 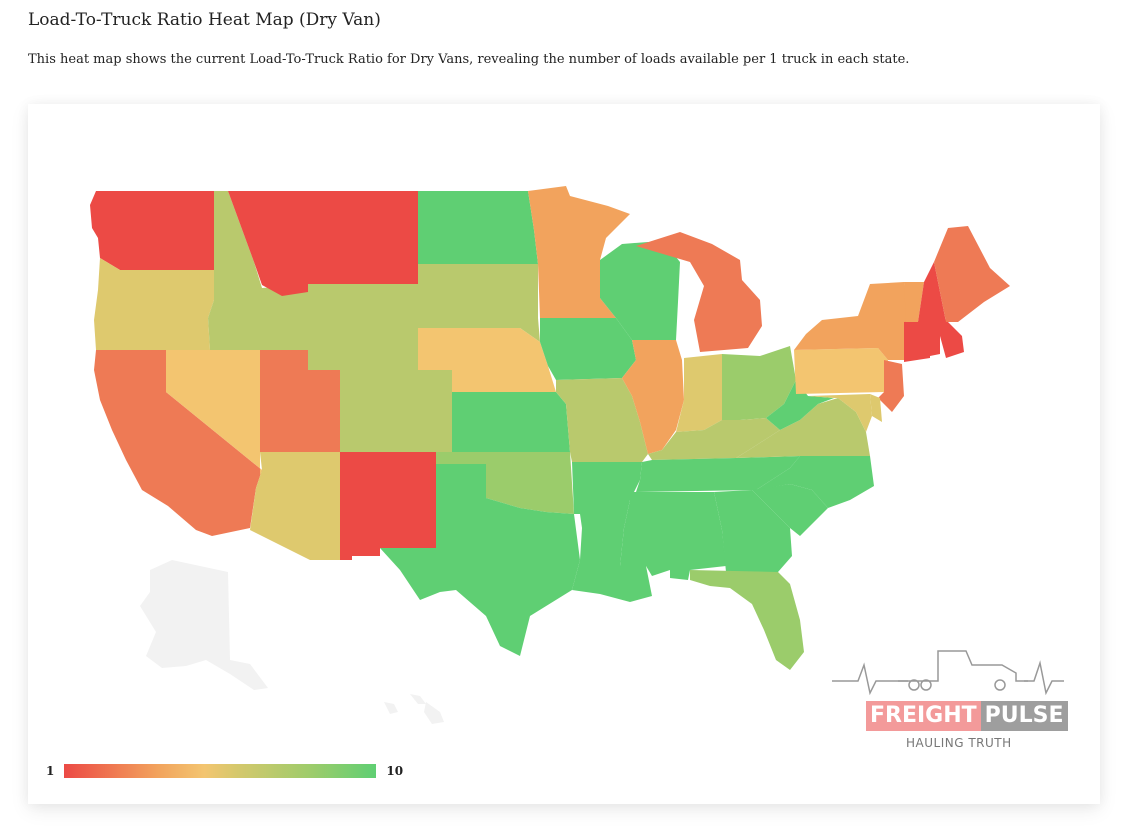 I want to click on state-ct, so click(x=917, y=348).